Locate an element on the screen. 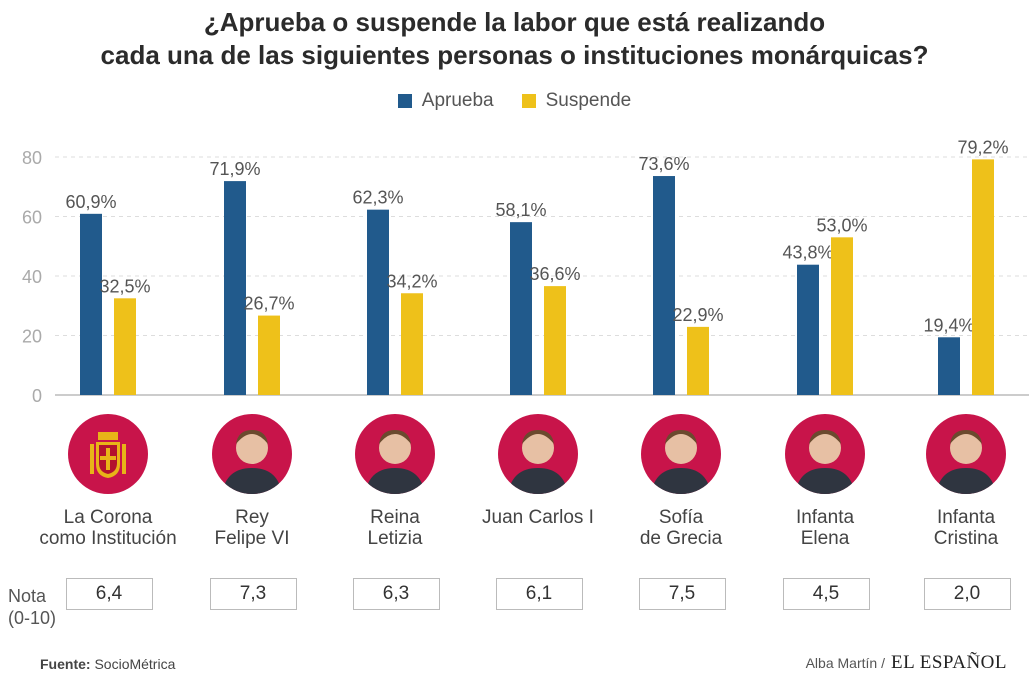 The height and width of the screenshot is (687, 1029). data-label-aprueba: 73,6% is located at coordinates (663, 164).